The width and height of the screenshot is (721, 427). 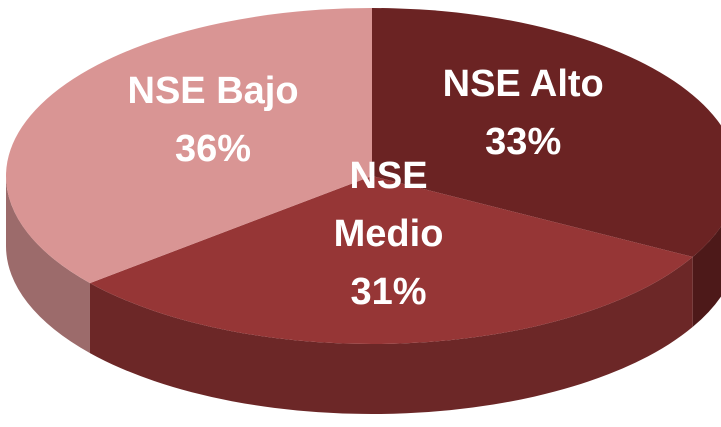 What do you see at coordinates (523, 113) in the screenshot?
I see `slice-label: NSE Alto 33%` at bounding box center [523, 113].